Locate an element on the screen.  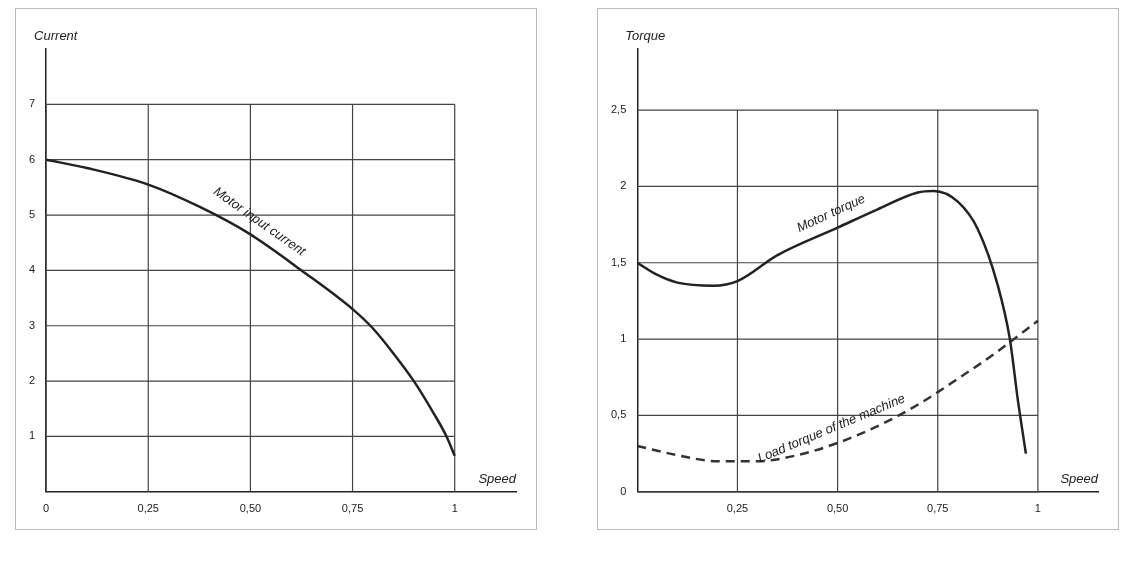
y-tick-label: 6 is located at coordinates (32, 158).